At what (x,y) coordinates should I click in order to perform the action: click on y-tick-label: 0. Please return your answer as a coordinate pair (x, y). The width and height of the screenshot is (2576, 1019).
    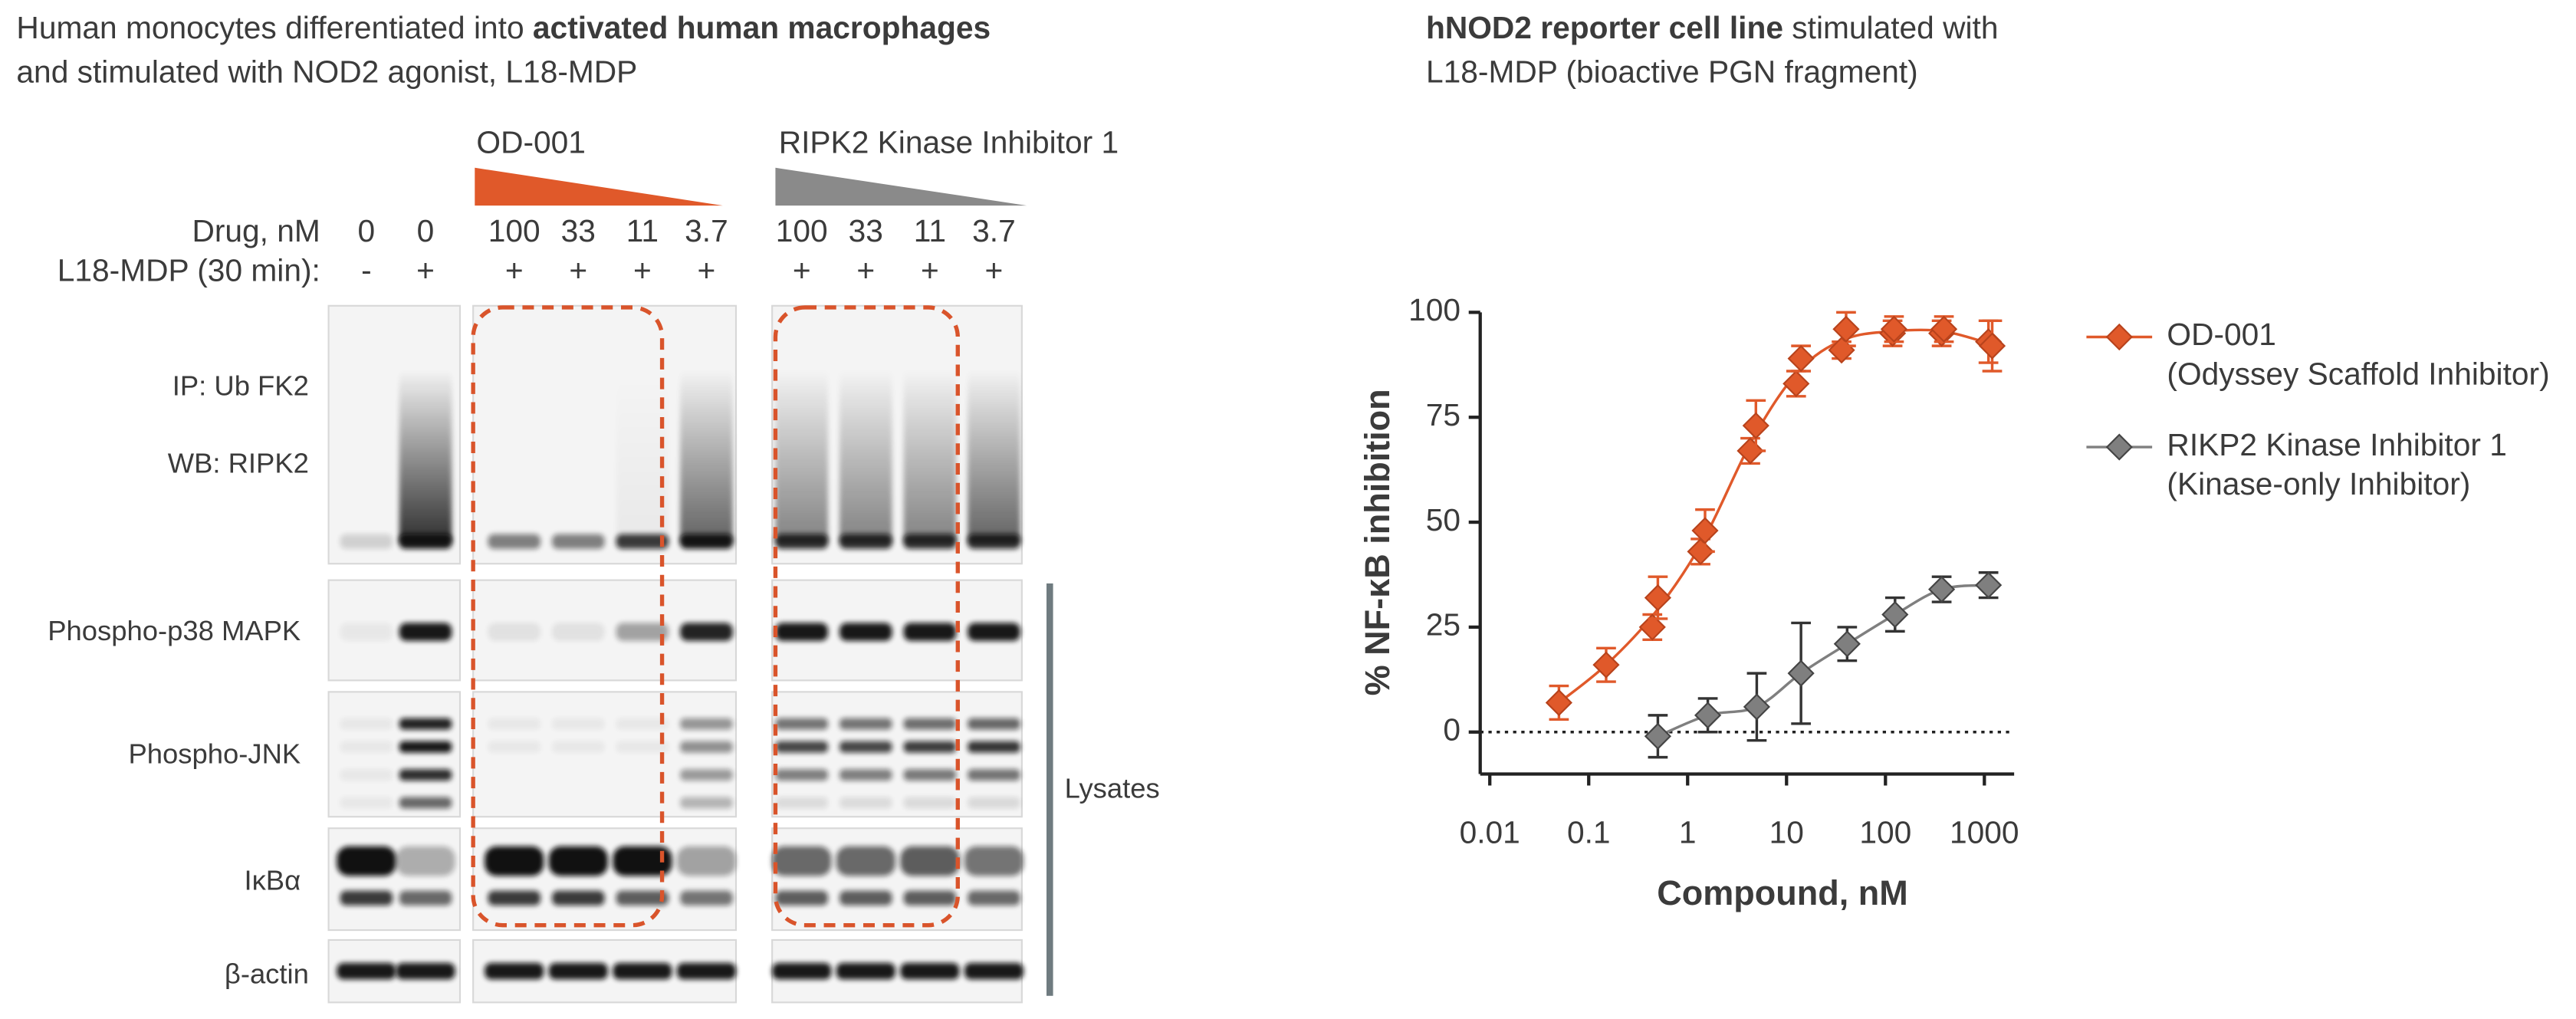
    Looking at the image, I should click on (1452, 730).